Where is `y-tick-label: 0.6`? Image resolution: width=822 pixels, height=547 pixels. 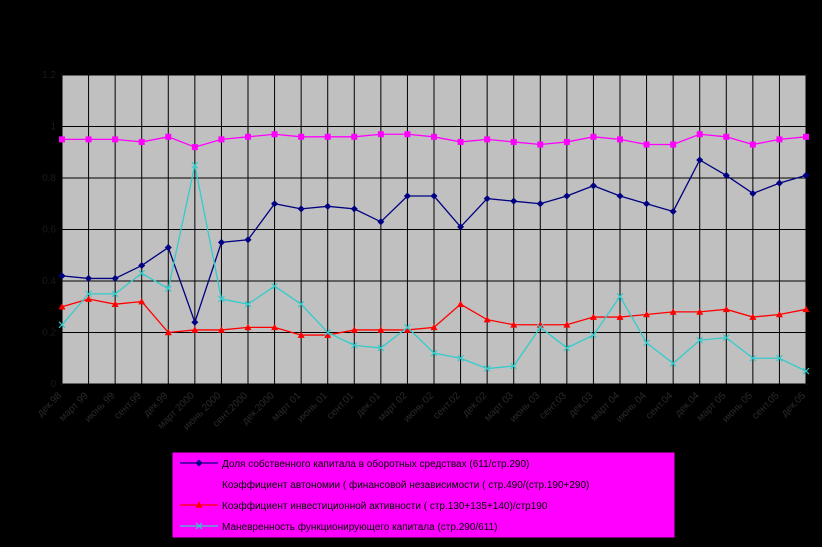 y-tick-label: 0.6 is located at coordinates (49, 230).